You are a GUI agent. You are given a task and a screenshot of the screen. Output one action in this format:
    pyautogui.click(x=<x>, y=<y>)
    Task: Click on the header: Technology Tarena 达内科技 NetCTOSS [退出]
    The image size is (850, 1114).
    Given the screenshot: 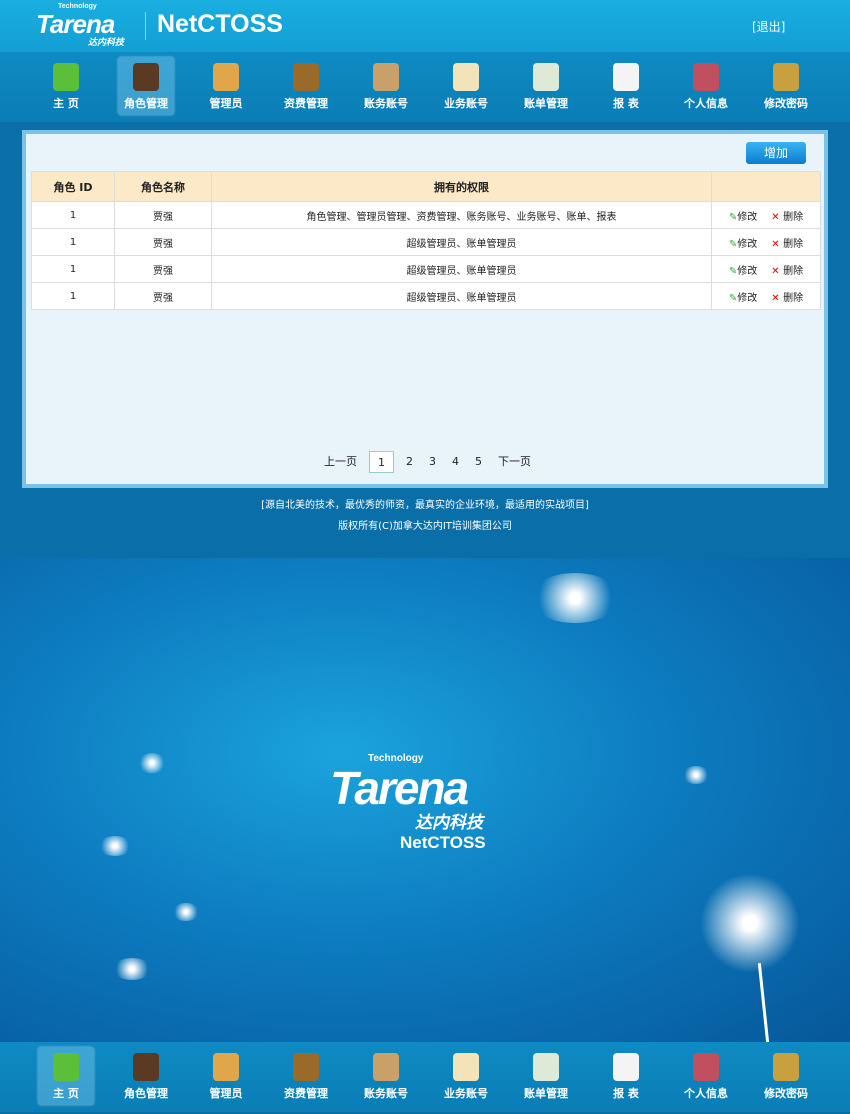 What is the action you would take?
    pyautogui.click(x=425, y=26)
    